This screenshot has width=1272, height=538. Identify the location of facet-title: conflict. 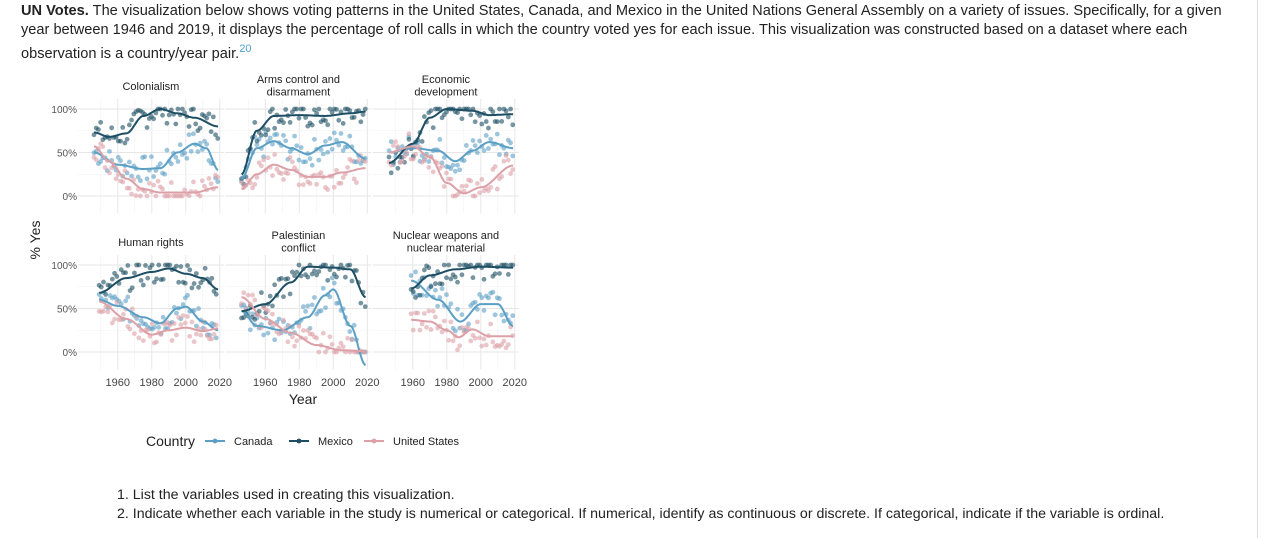
(298, 249).